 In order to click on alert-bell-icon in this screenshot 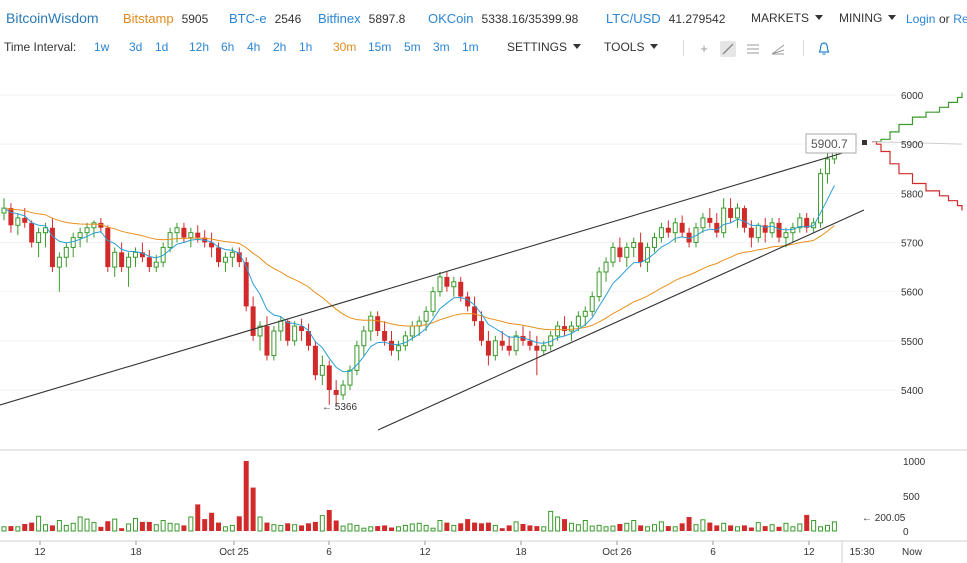, I will do `click(824, 49)`.